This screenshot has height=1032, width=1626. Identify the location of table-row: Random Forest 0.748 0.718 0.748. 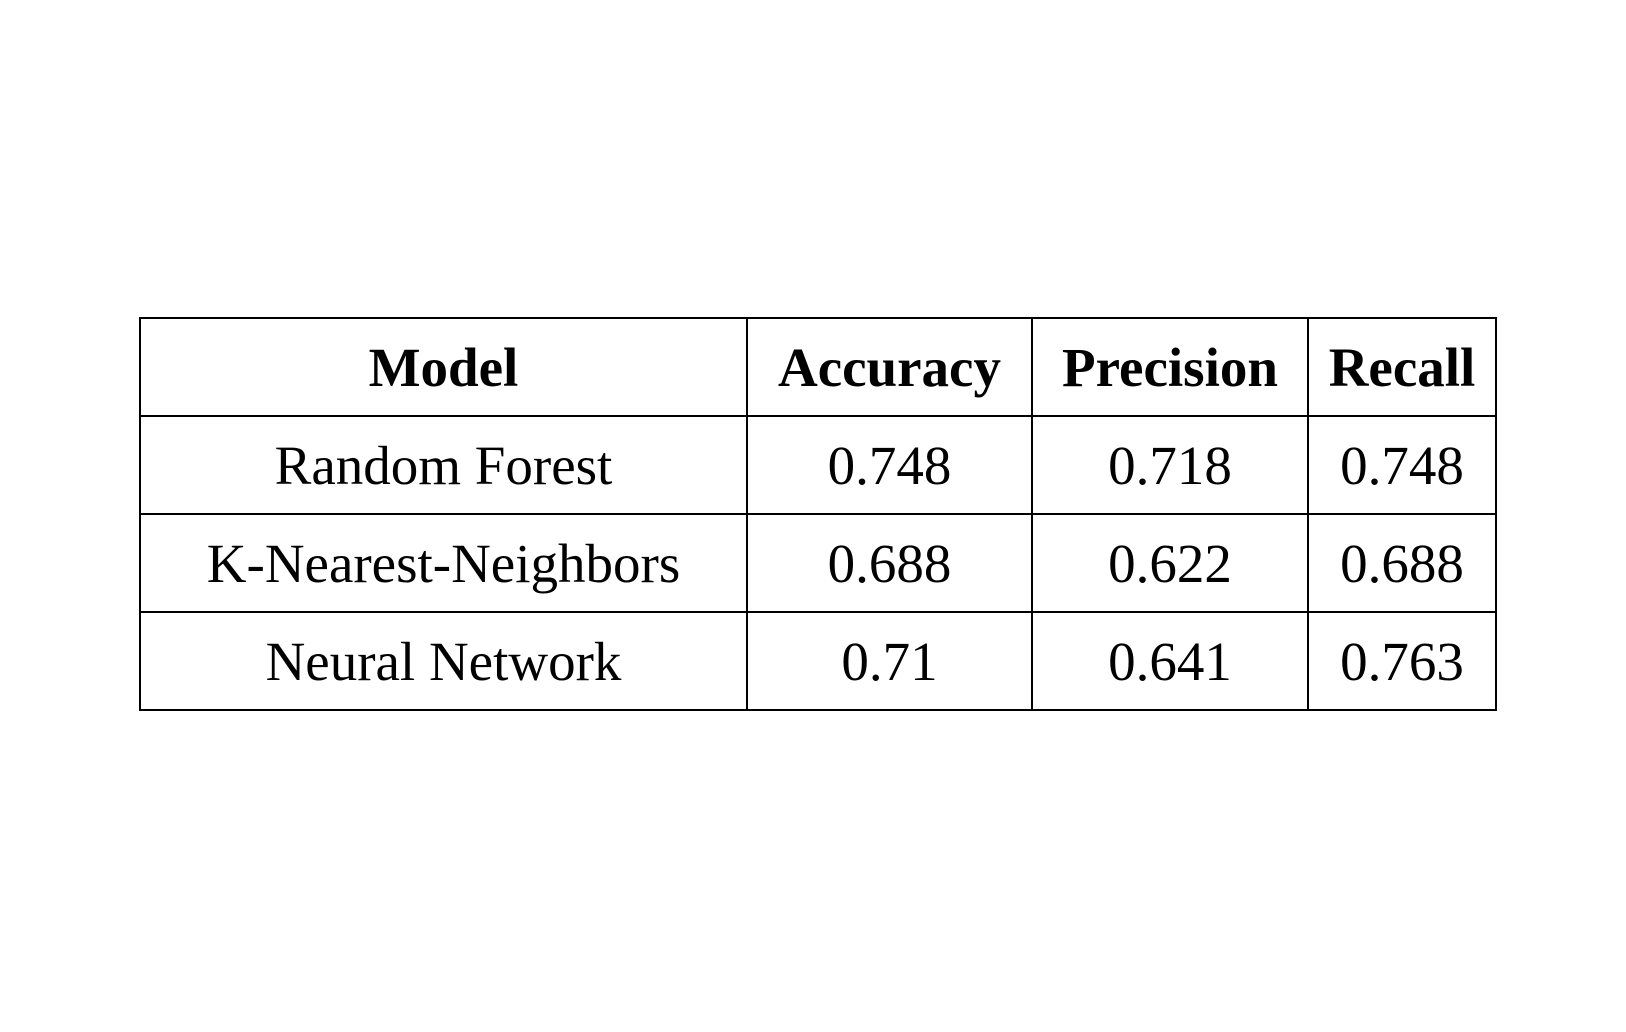
(818, 465).